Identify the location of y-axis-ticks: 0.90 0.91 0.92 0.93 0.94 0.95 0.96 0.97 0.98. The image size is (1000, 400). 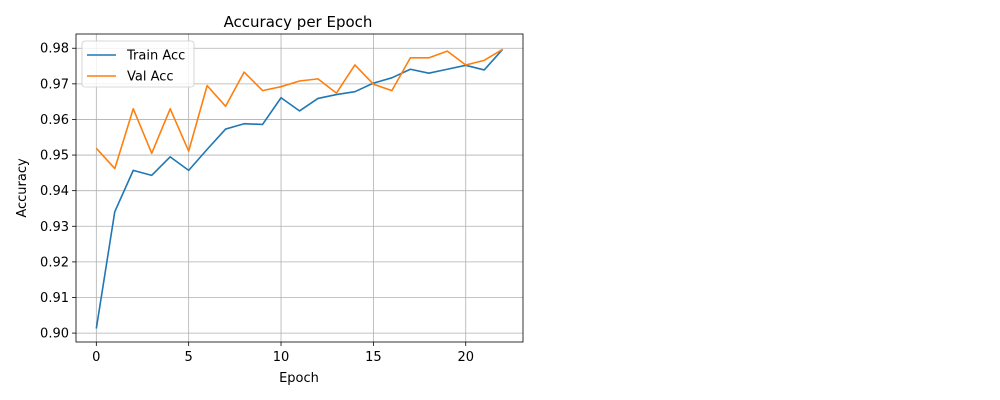
(58, 192).